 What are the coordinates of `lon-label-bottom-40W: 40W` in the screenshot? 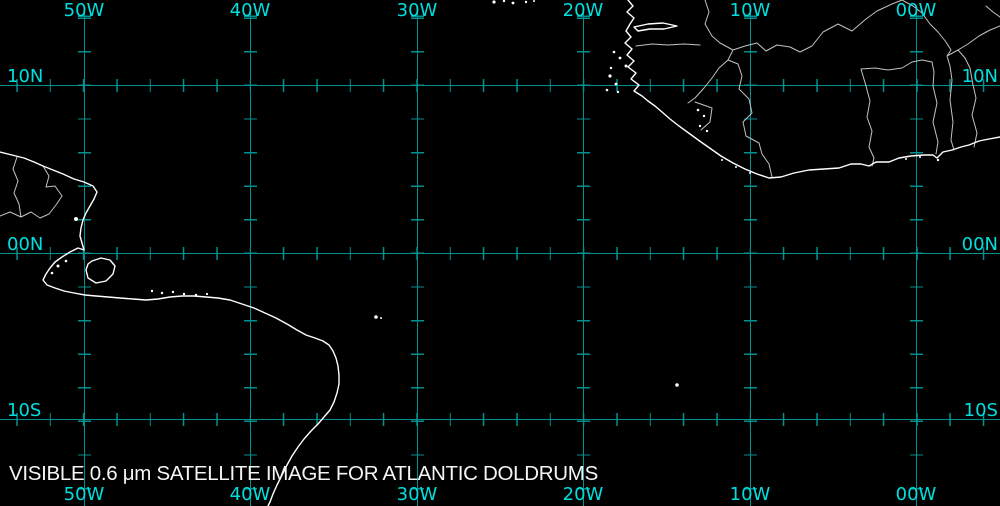 It's located at (250, 494).